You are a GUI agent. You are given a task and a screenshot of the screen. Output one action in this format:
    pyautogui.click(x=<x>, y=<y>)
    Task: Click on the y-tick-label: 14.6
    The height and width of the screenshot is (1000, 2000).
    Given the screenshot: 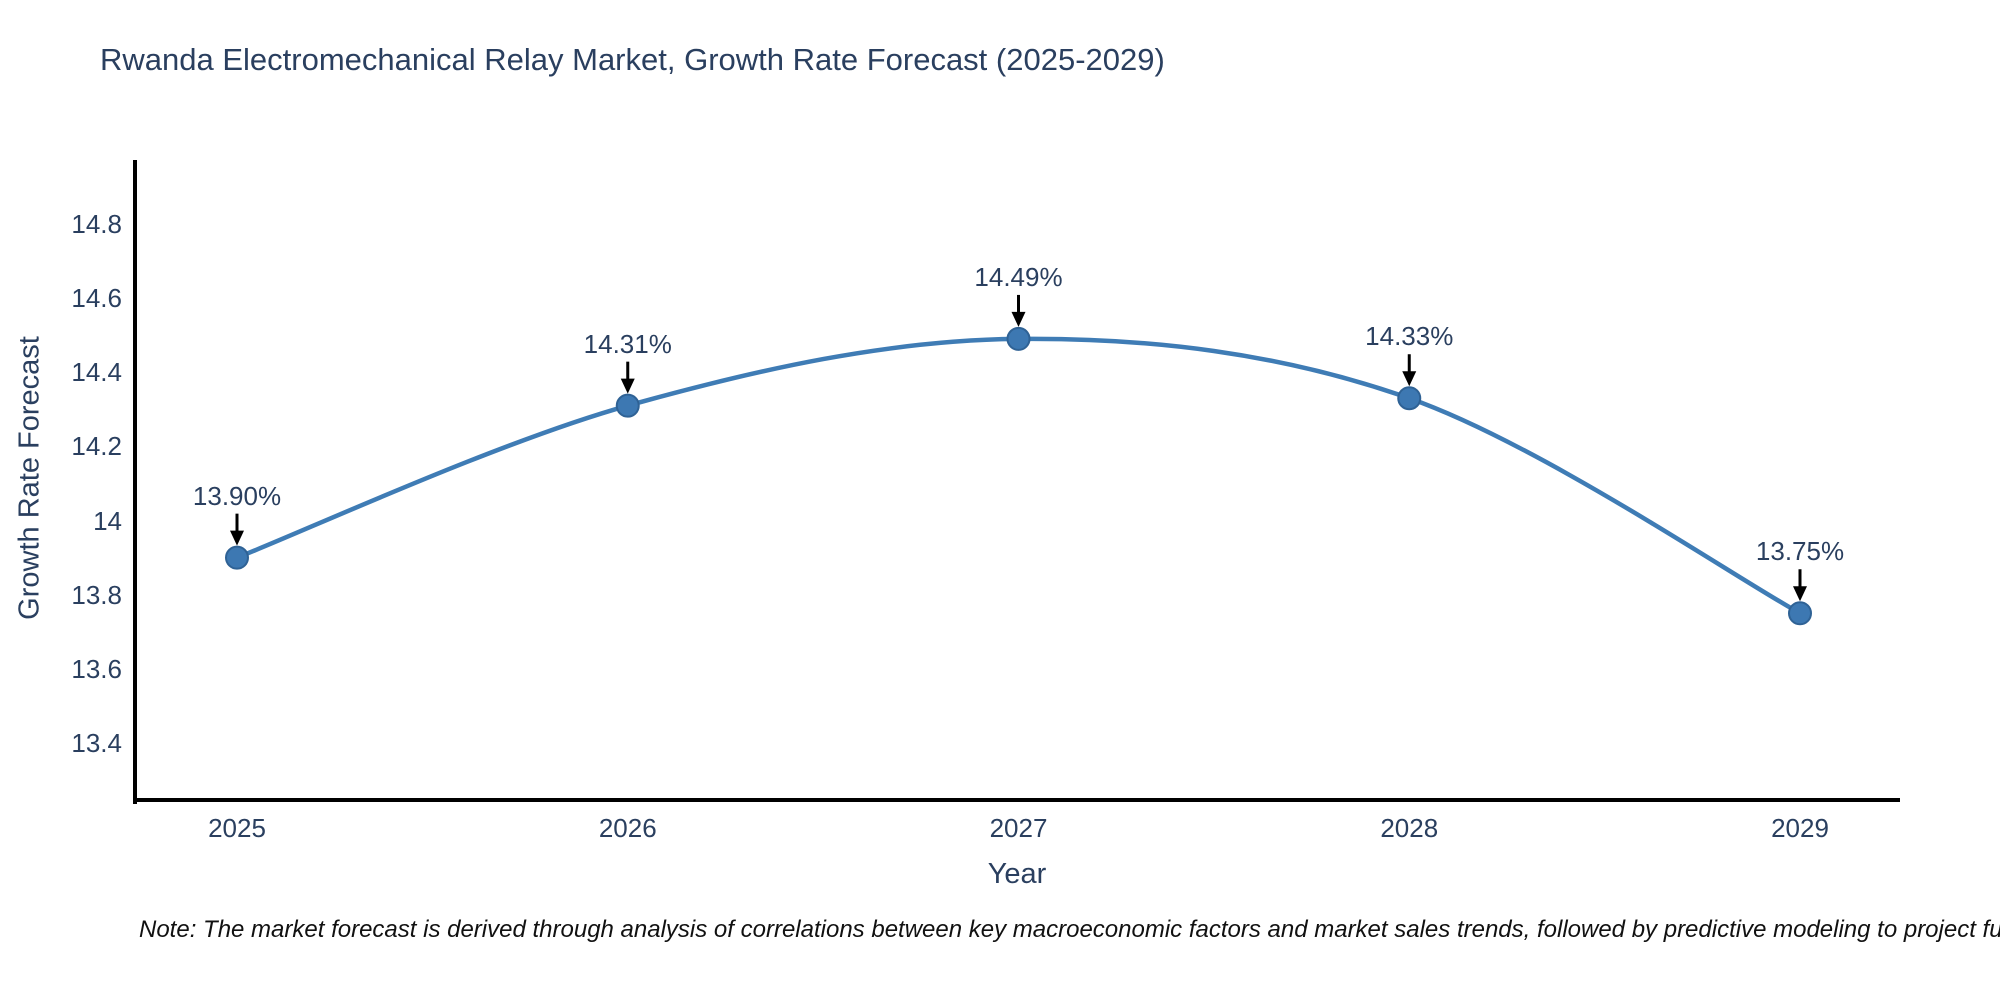 What is the action you would take?
    pyautogui.click(x=96, y=298)
    